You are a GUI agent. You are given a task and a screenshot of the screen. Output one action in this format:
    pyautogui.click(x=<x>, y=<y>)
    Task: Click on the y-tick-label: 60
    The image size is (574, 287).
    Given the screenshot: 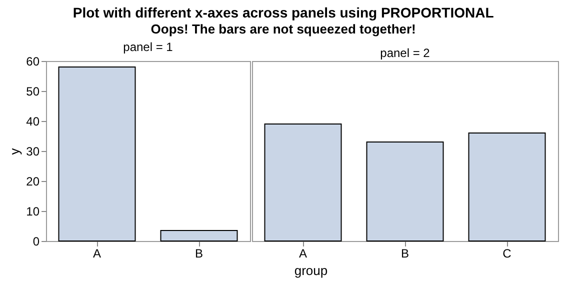 What is the action you would take?
    pyautogui.click(x=33, y=61)
    